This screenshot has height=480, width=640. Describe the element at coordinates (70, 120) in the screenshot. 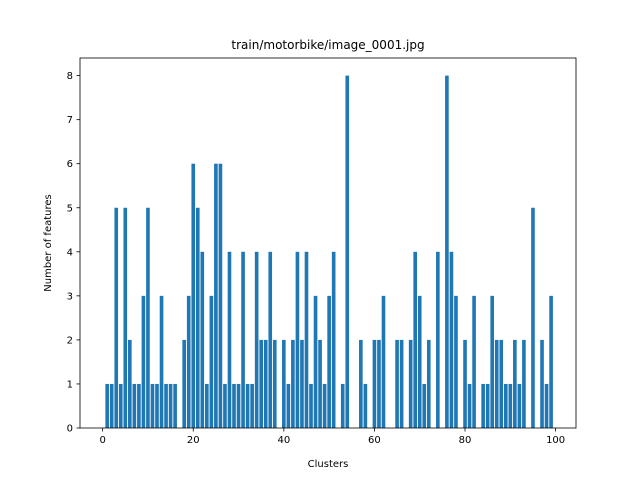

I see `y-tick-label: 7` at that location.